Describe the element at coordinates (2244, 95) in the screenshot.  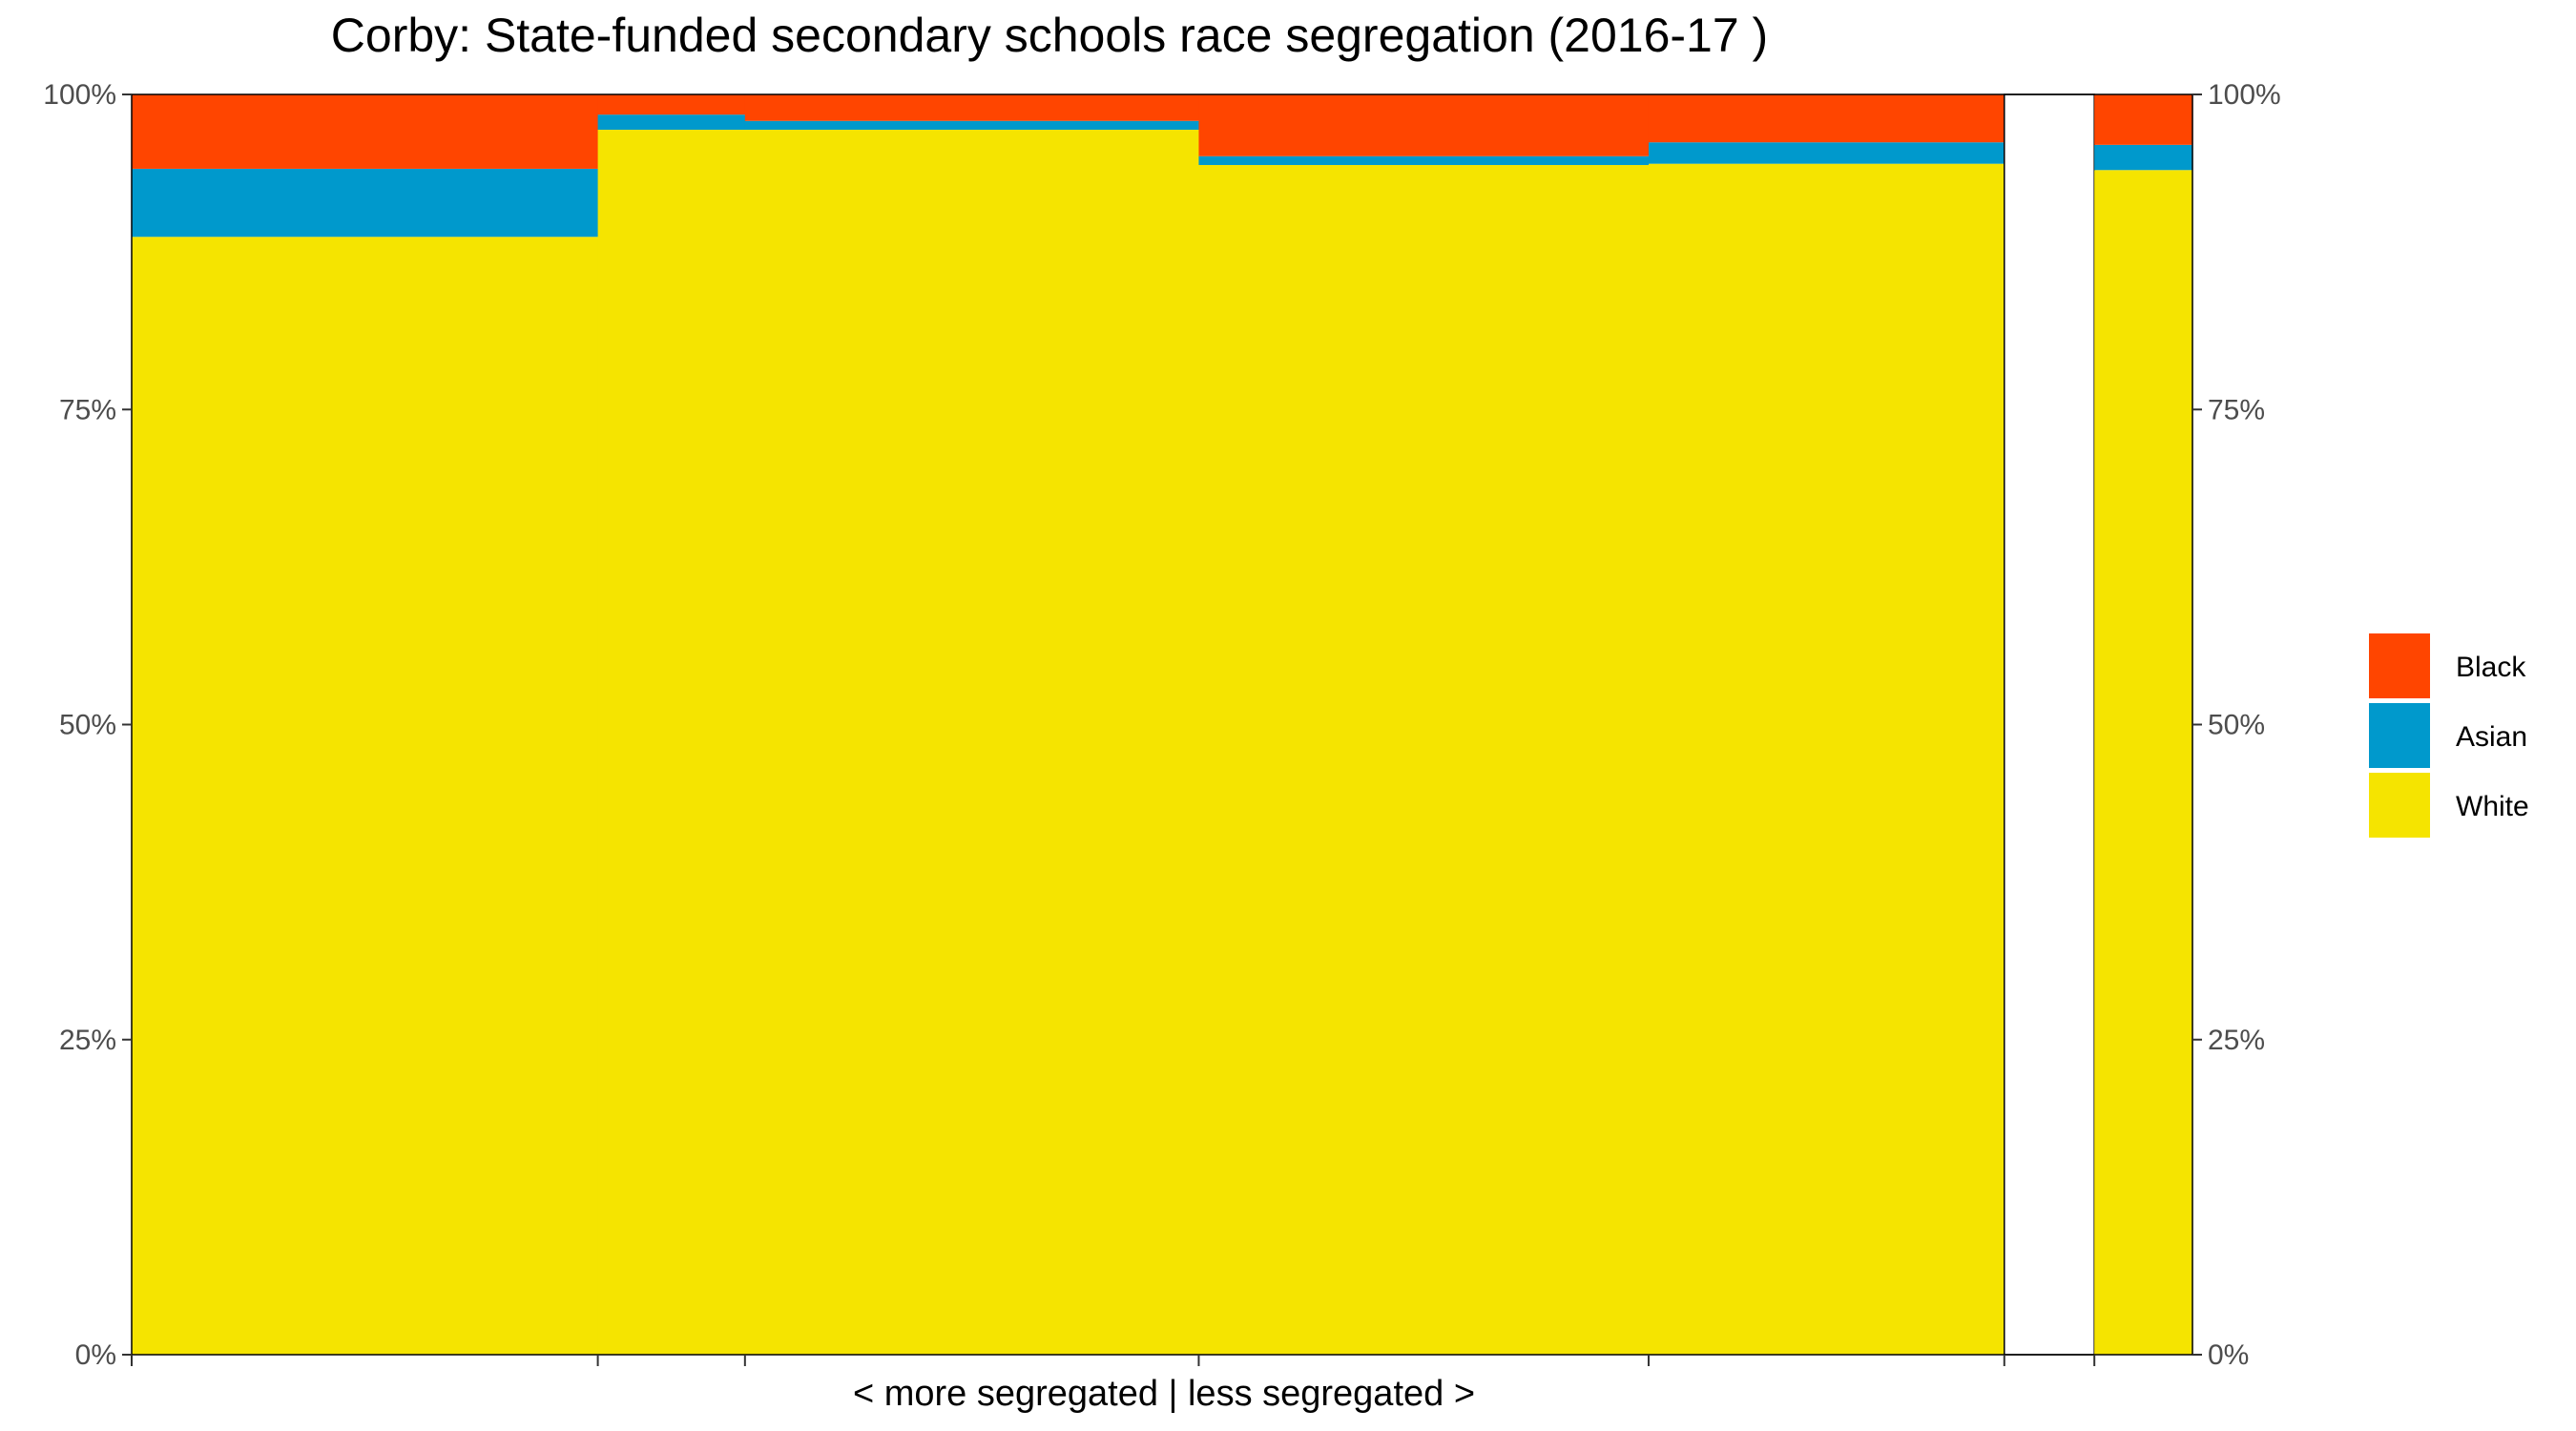
I see `y-tick-label-right: 100%` at that location.